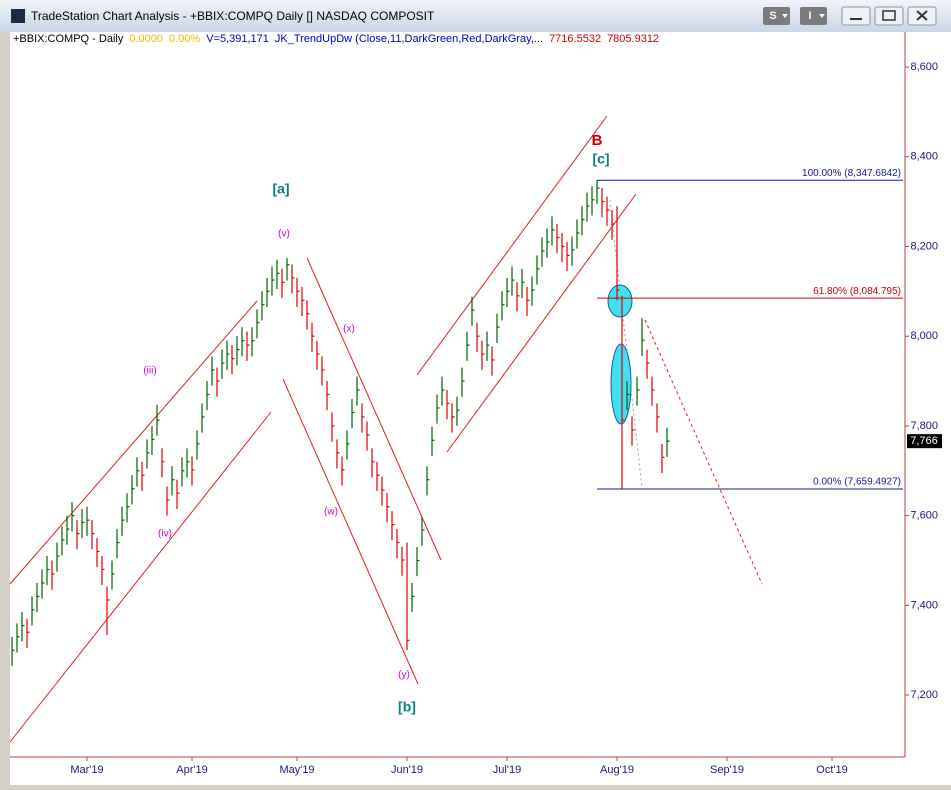  What do you see at coordinates (727, 770) in the screenshot?
I see `x-tick-label: Sep'19` at bounding box center [727, 770].